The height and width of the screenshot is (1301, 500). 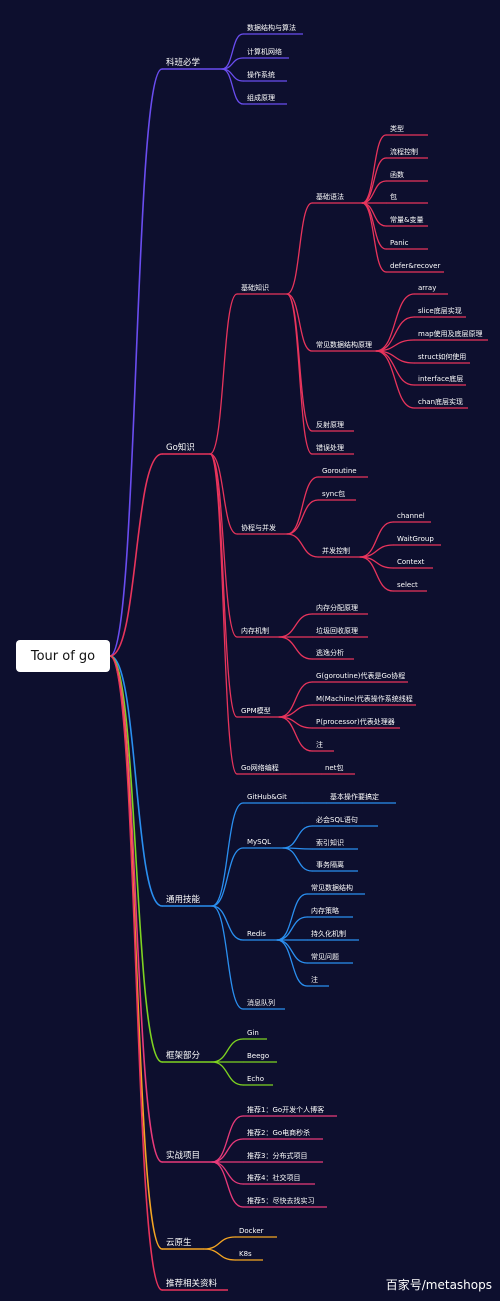 What do you see at coordinates (330, 196) in the screenshot?
I see `node-label: 基础语法` at bounding box center [330, 196].